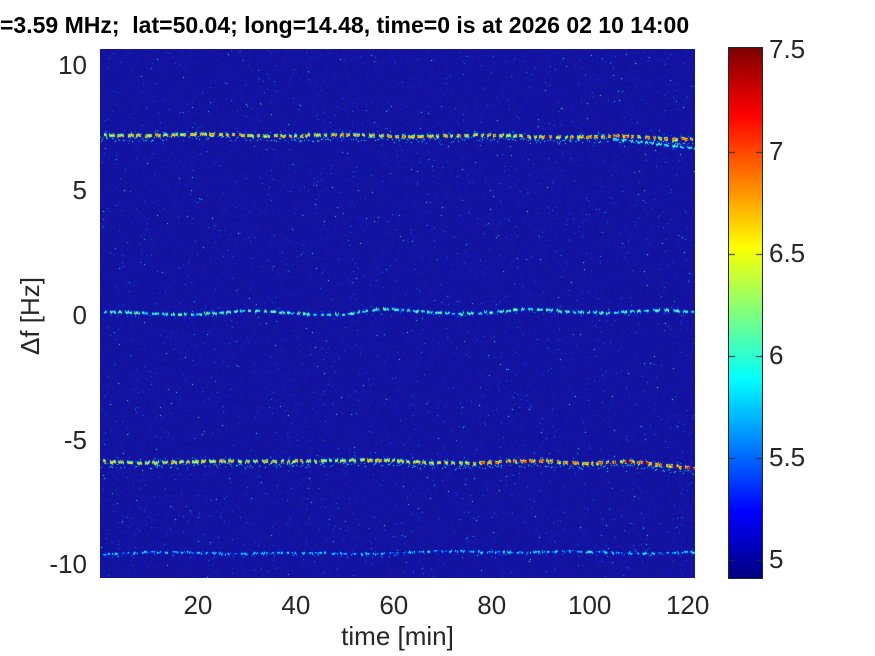  I want to click on y-tick-label: 5, so click(79, 189).